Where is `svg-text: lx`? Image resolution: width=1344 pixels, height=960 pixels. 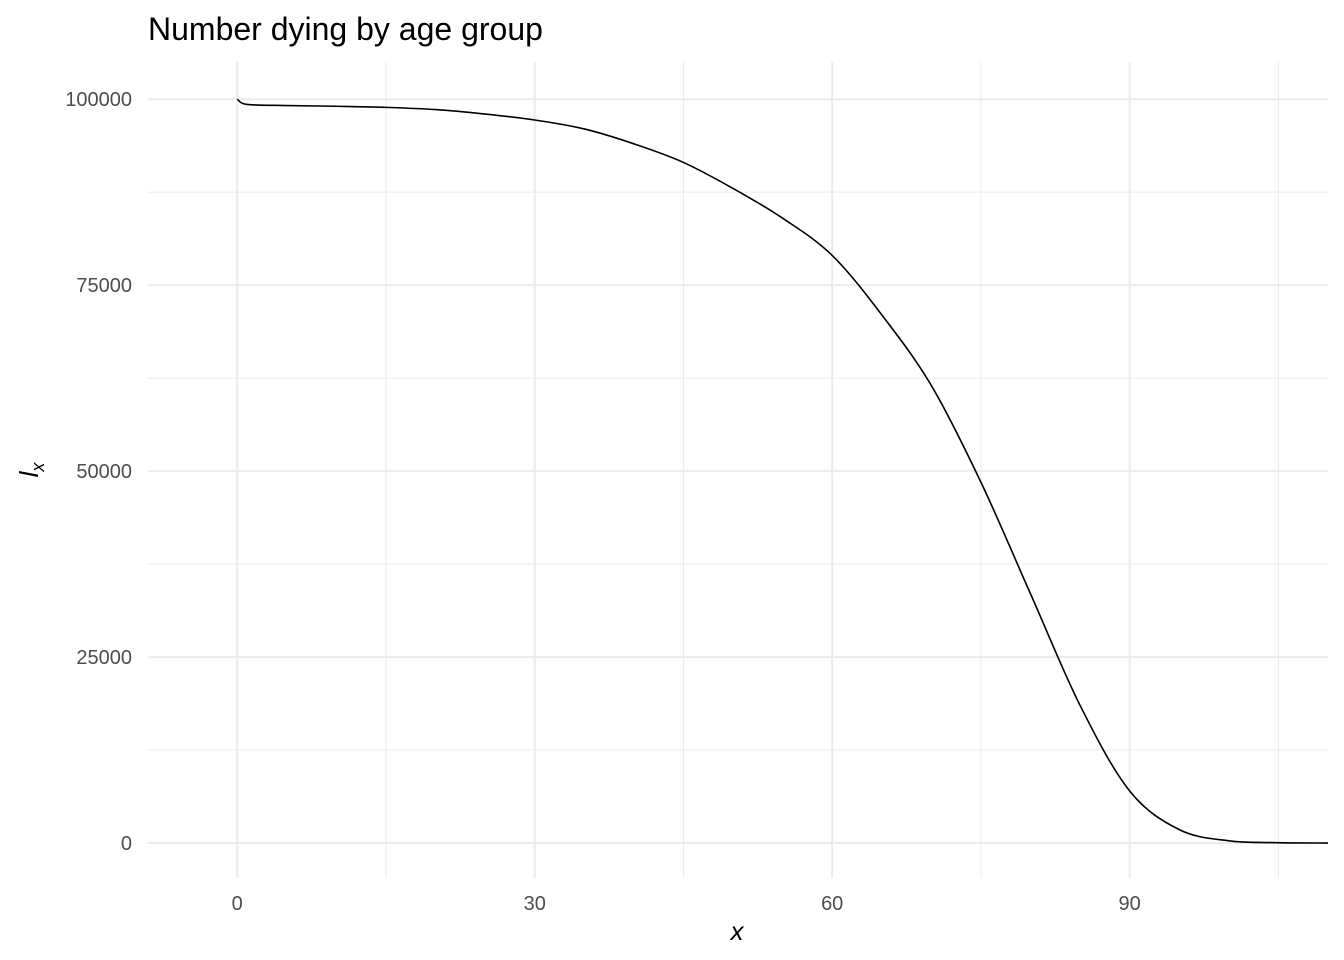 svg-text: lx is located at coordinates (31, 470).